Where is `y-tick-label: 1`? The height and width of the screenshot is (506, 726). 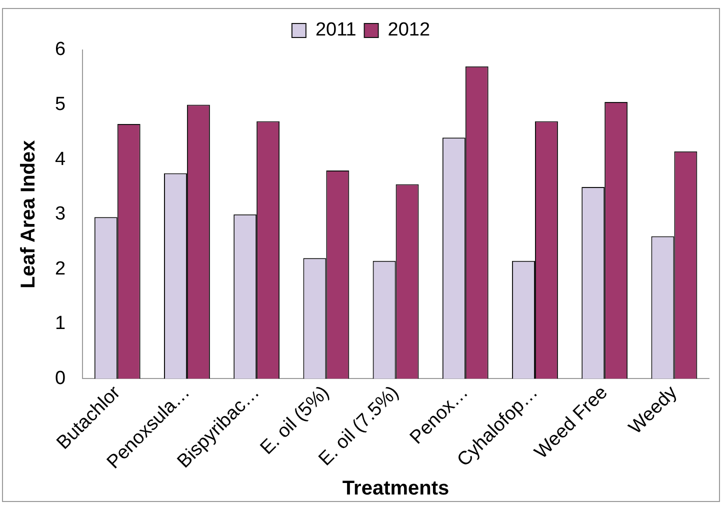
y-tick-label: 1 is located at coordinates (60, 323).